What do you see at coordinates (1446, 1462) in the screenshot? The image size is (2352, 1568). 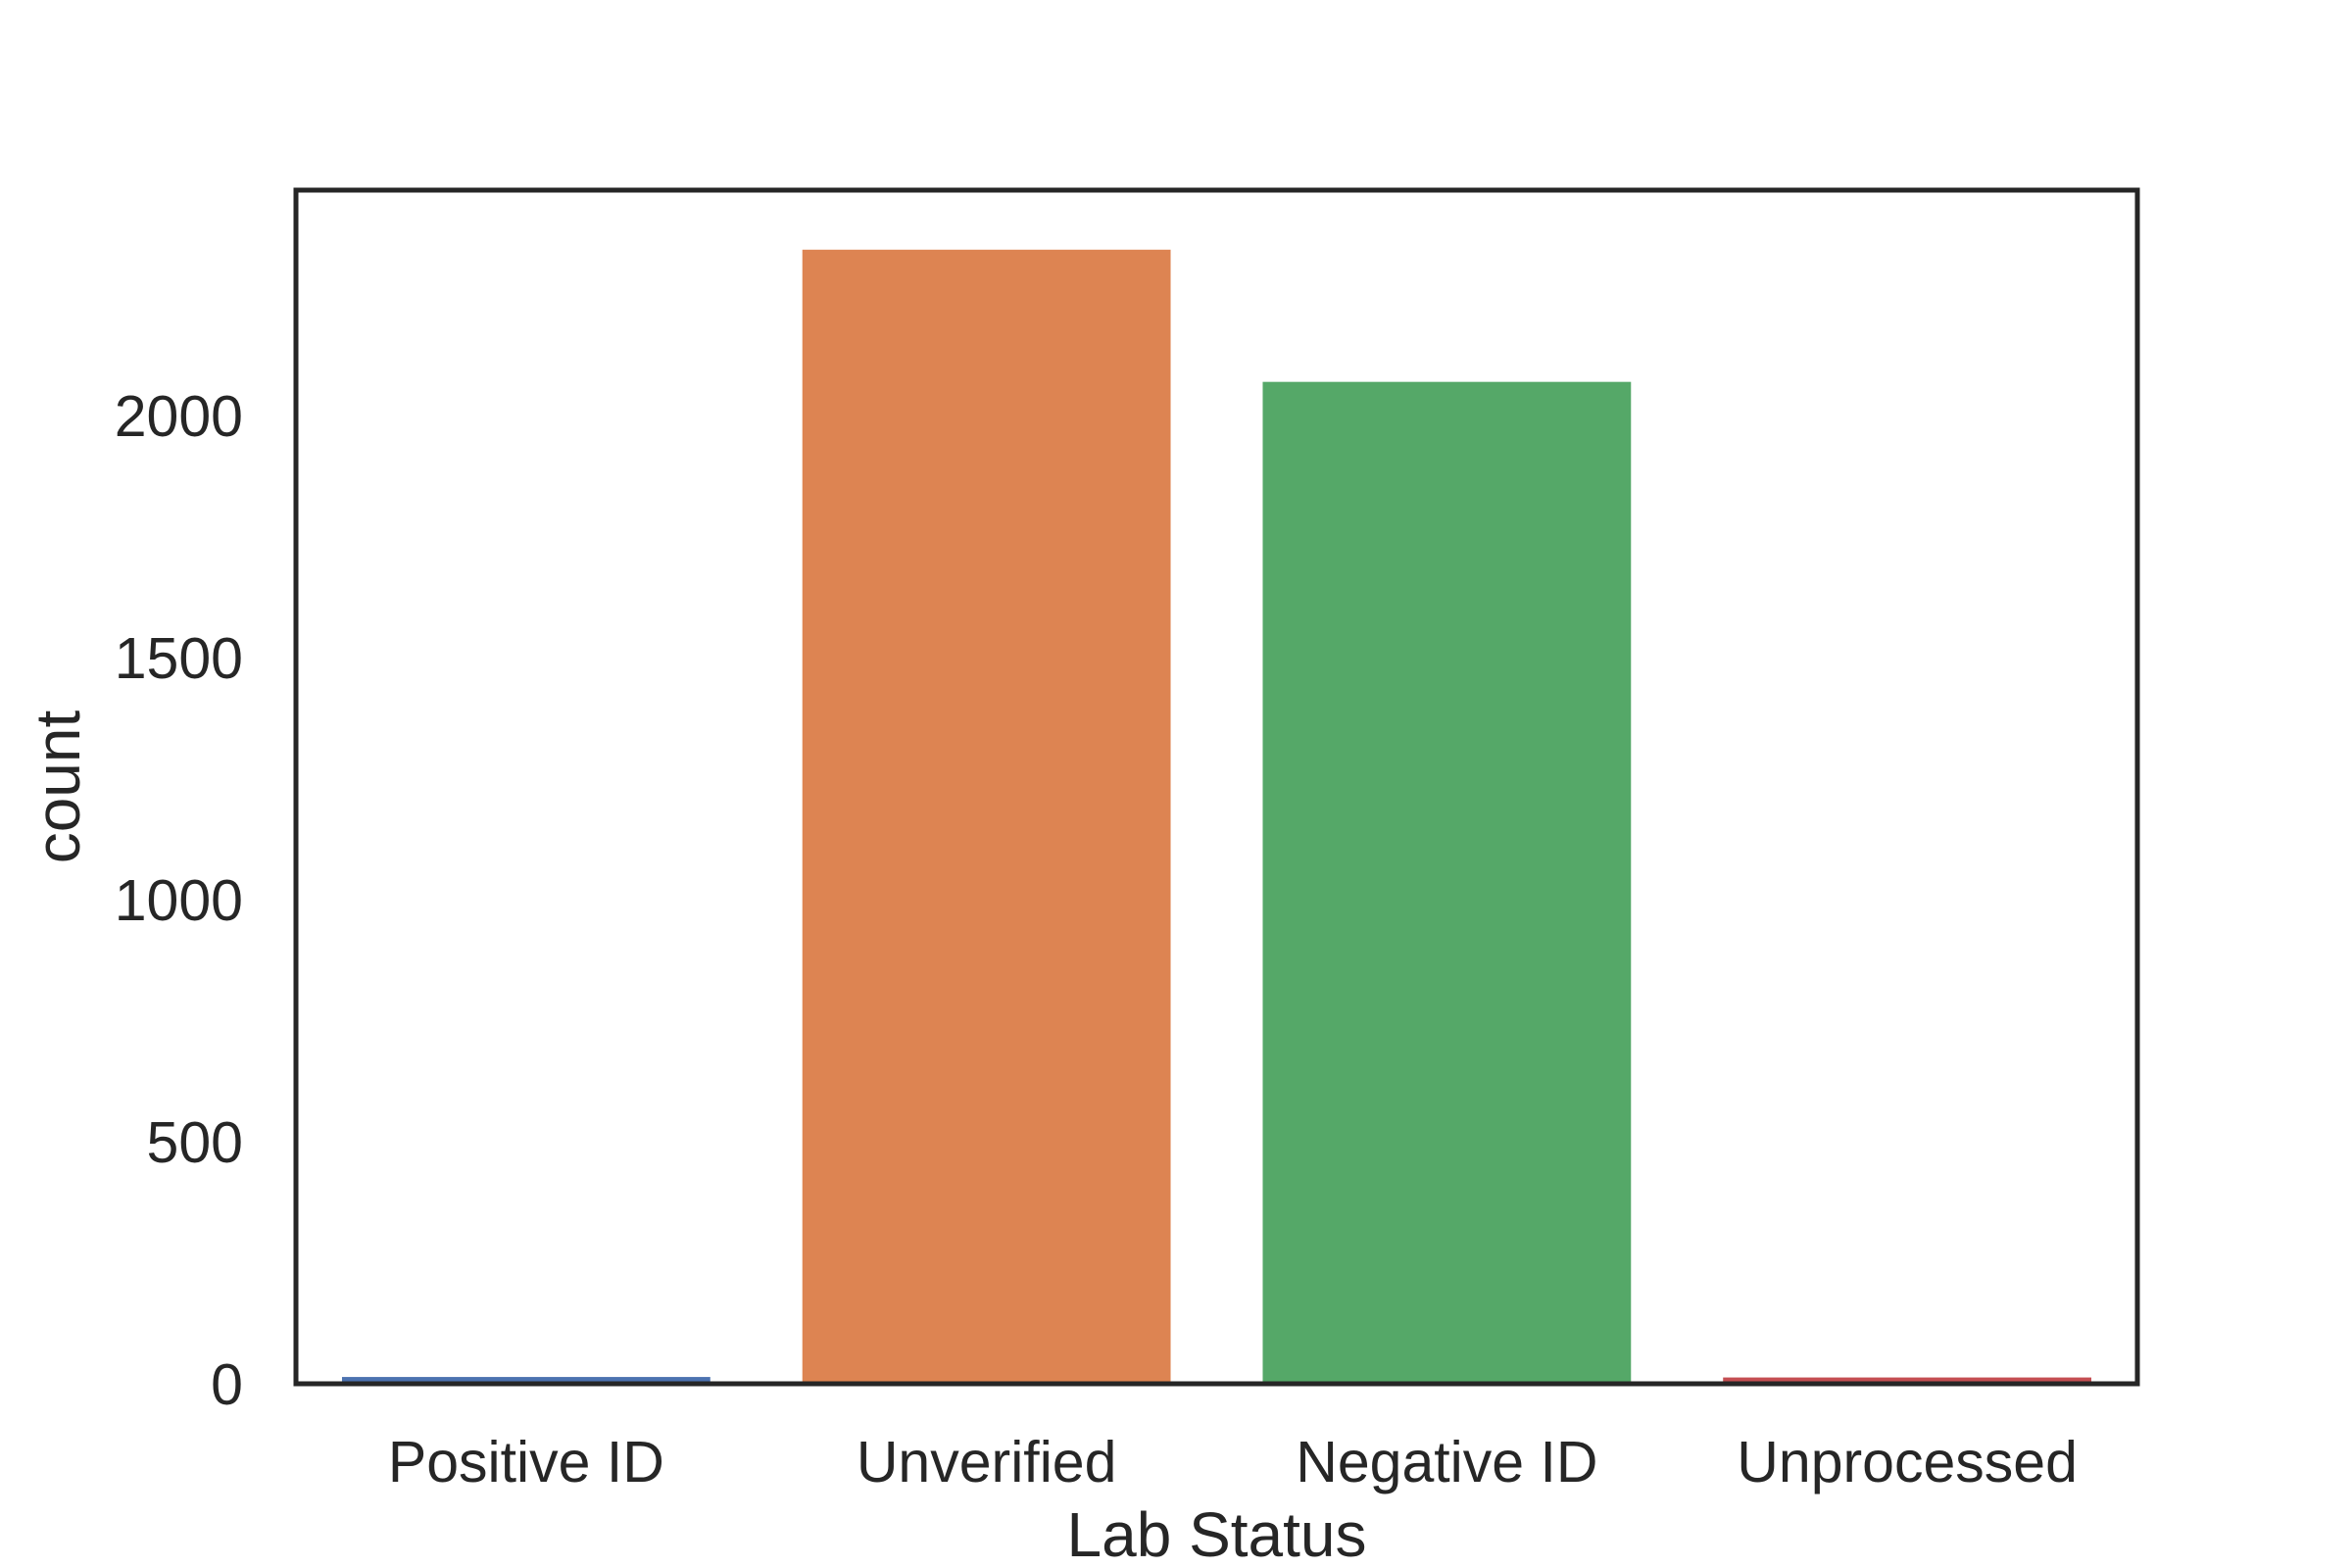 I see `x-tick-label: Negative ID` at bounding box center [1446, 1462].